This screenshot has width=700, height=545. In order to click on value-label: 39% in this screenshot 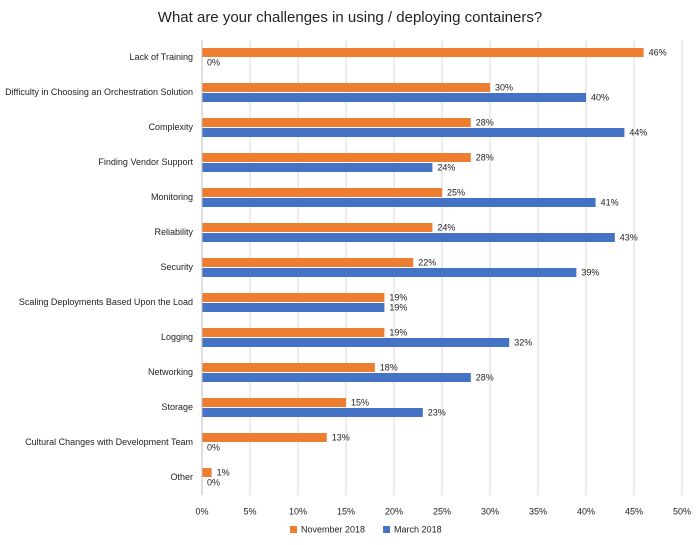, I will do `click(590, 272)`.